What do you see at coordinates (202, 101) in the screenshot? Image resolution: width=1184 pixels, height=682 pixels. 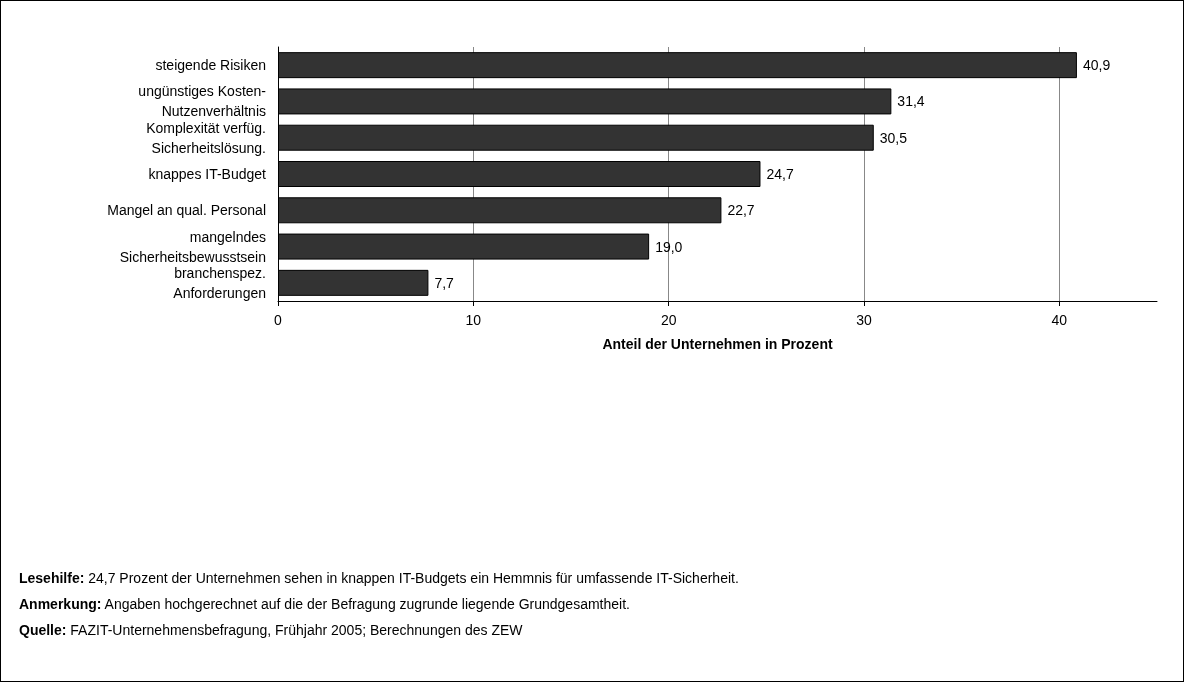 I see `y-tick-label: ungünstiges Kosten- Nutzenverhältnis` at bounding box center [202, 101].